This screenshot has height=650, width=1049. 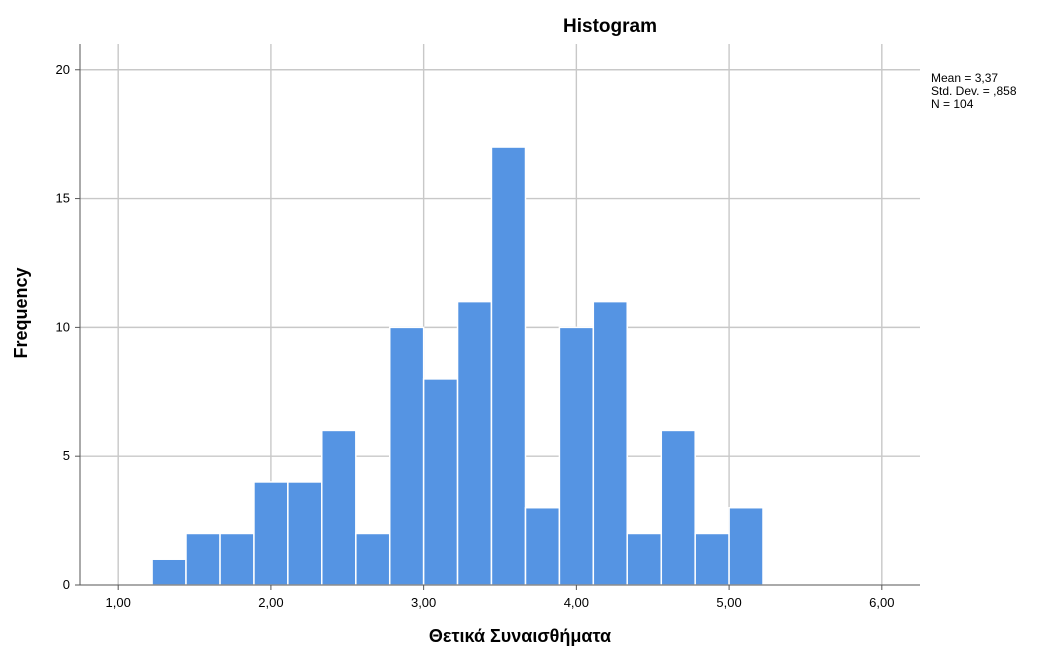 I want to click on x-tick-label: 3,00, so click(x=423, y=602).